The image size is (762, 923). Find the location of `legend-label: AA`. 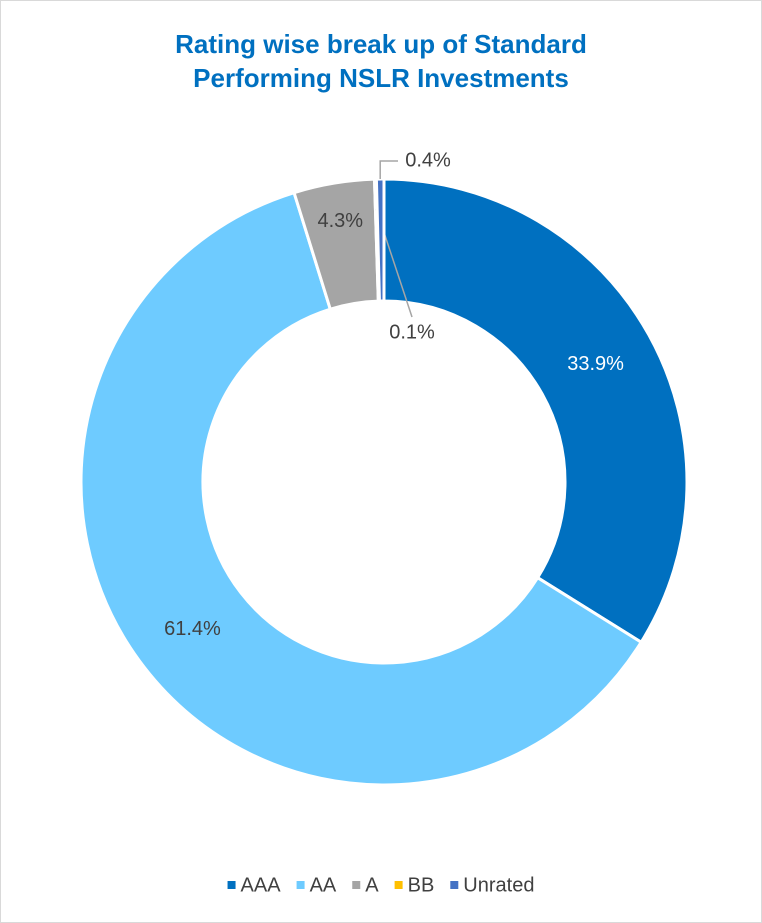

legend-label: AA is located at coordinates (323, 885).